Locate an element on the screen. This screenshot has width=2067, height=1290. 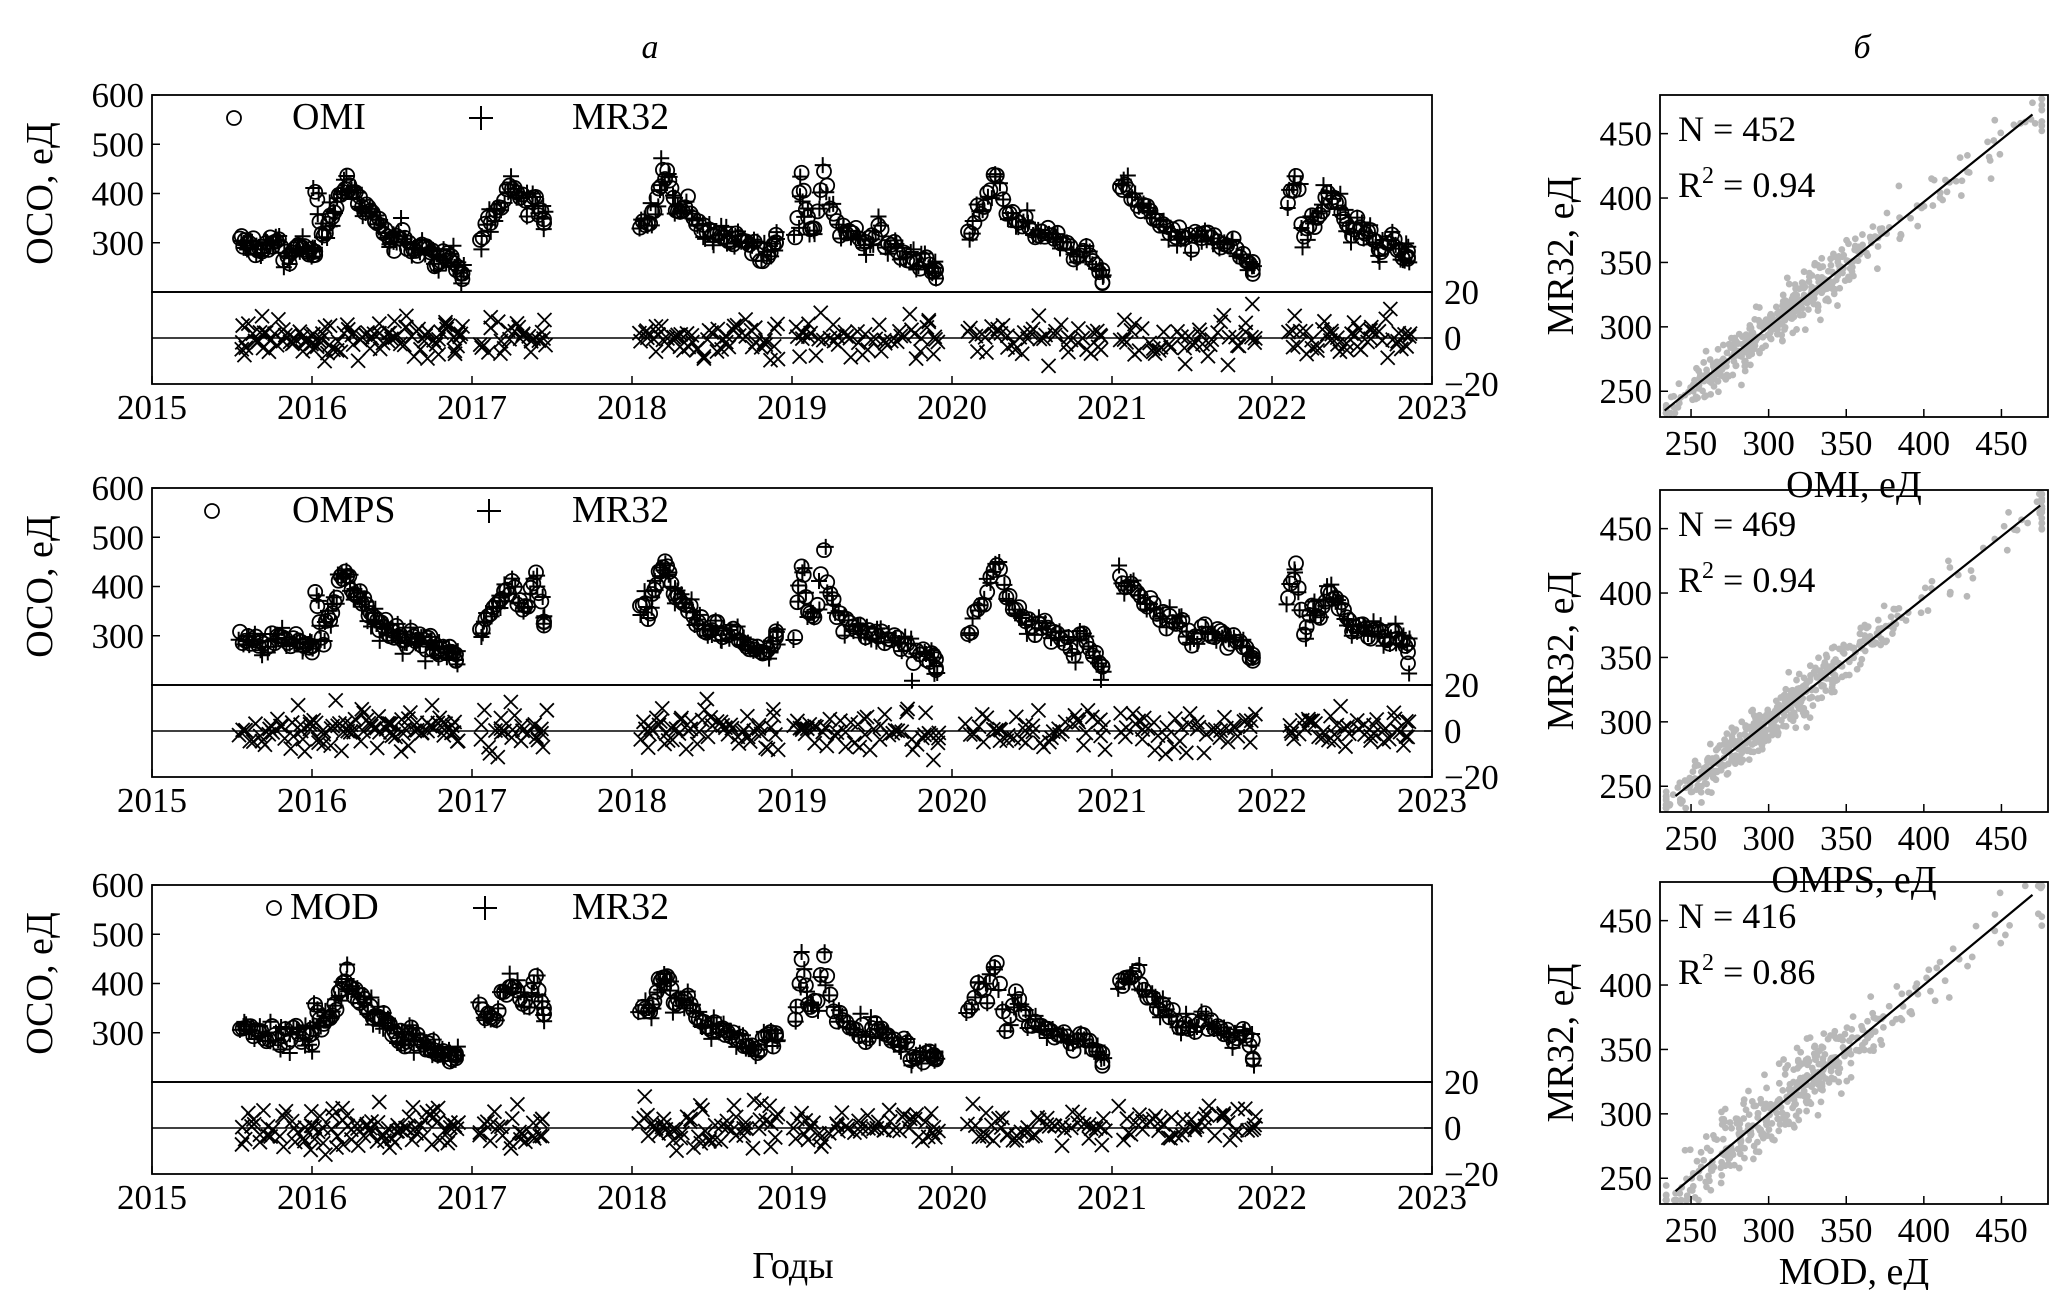
x-tick-label: 2015 is located at coordinates (152, 1197).